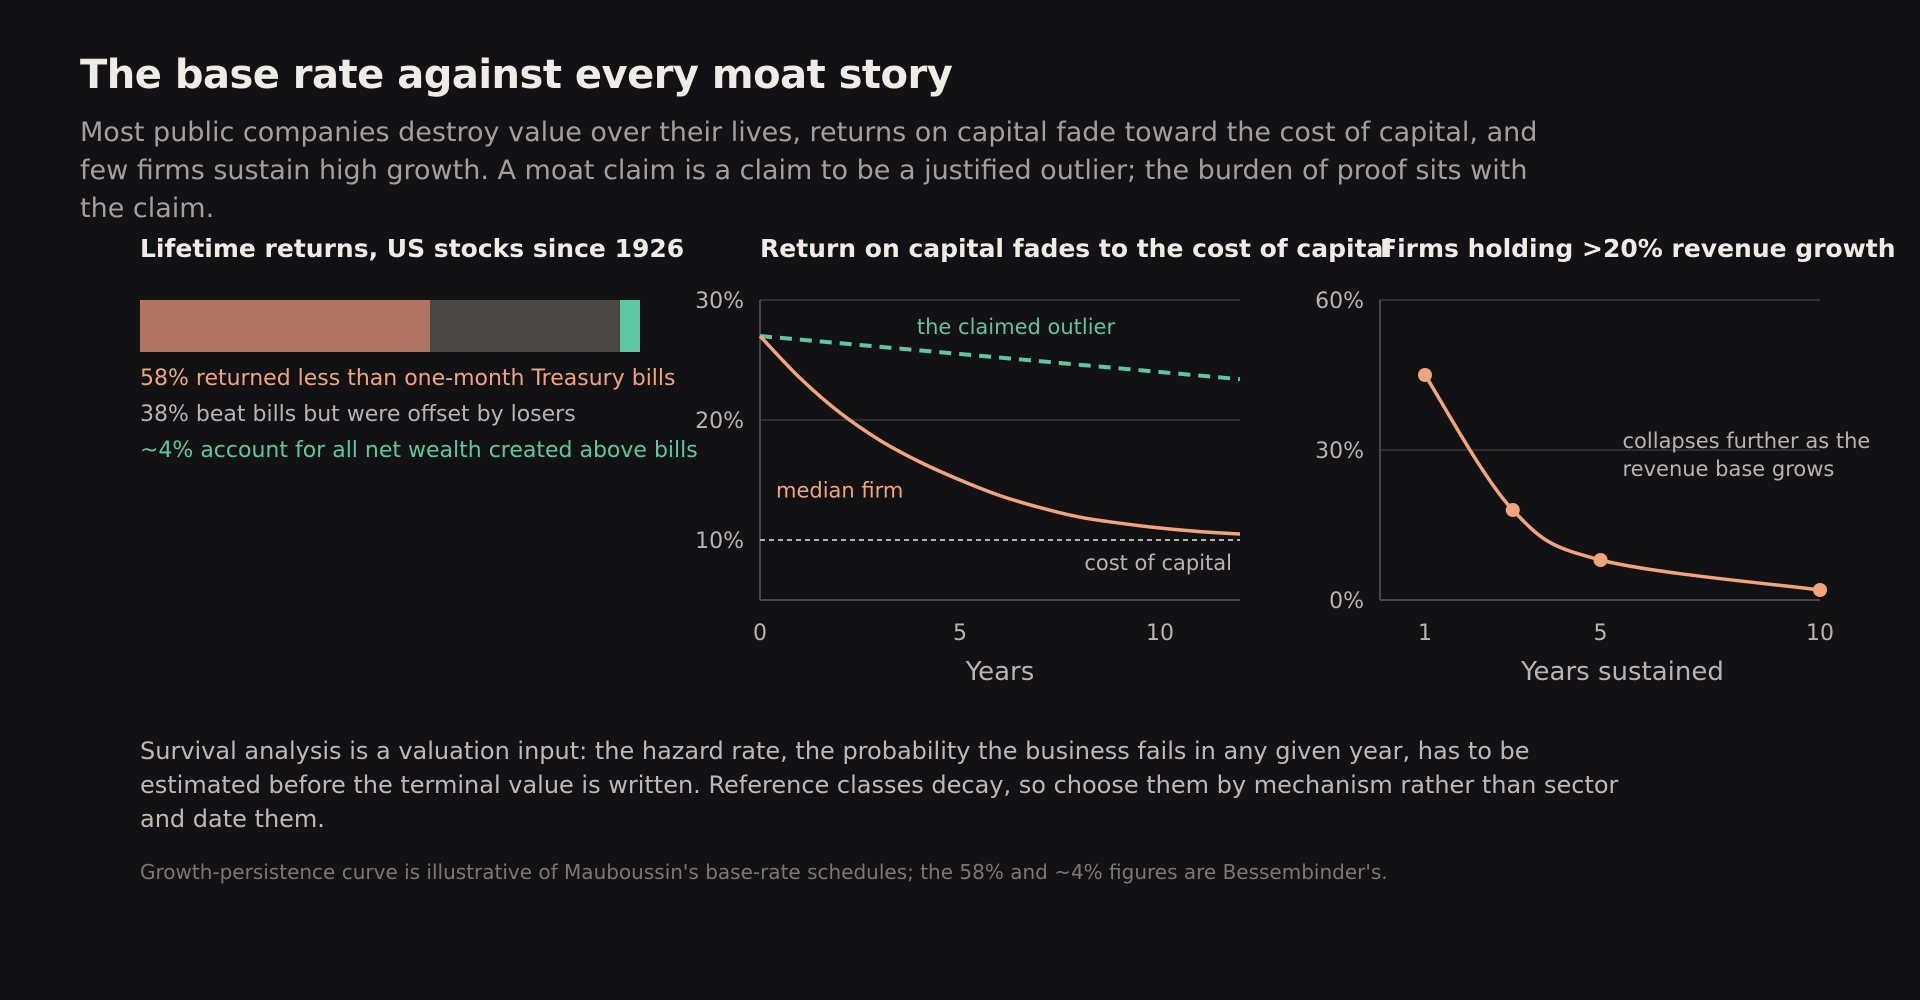 This screenshot has height=1000, width=1920. What do you see at coordinates (358, 414) in the screenshot?
I see `legend-middle: 38% beat bills but were offset by losers` at bounding box center [358, 414].